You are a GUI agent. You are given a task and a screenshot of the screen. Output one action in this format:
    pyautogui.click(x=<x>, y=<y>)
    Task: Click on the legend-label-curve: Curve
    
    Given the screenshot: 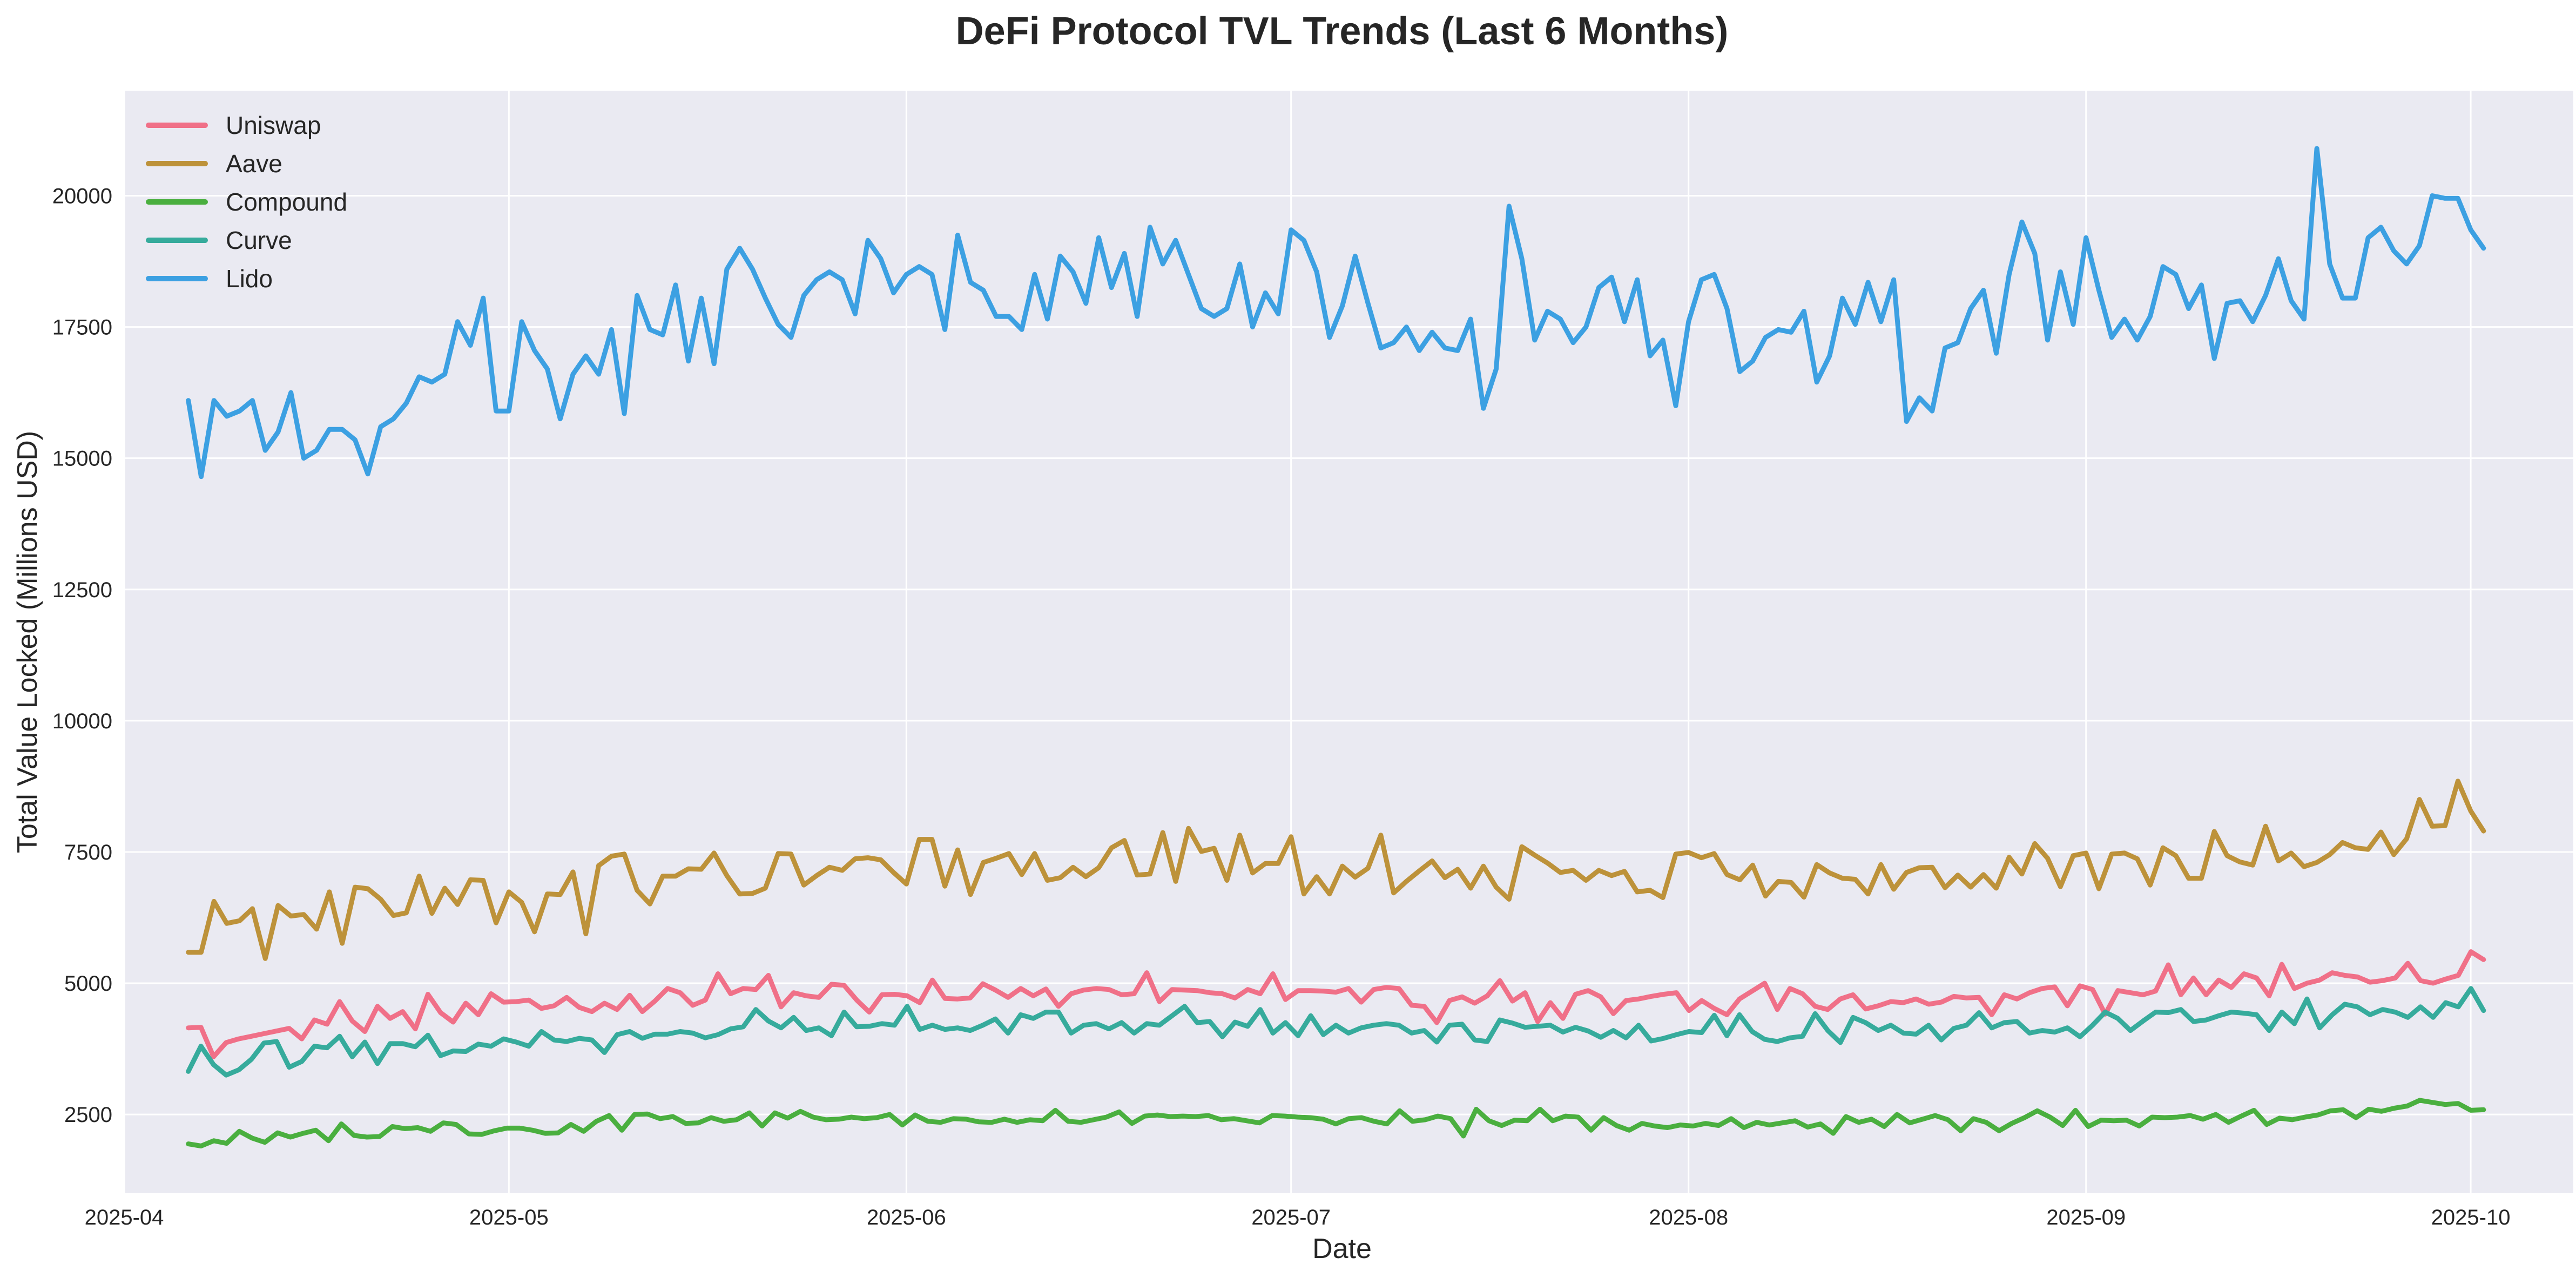 What is the action you would take?
    pyautogui.click(x=259, y=240)
    